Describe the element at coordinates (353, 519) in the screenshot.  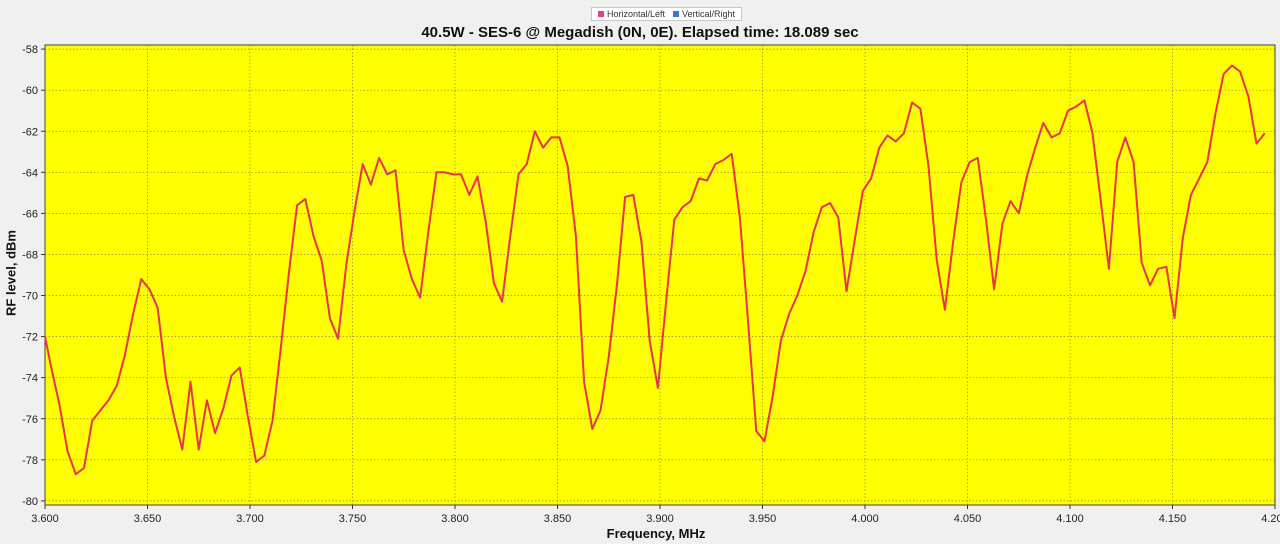
I see `x-tick-label: 3.750` at that location.